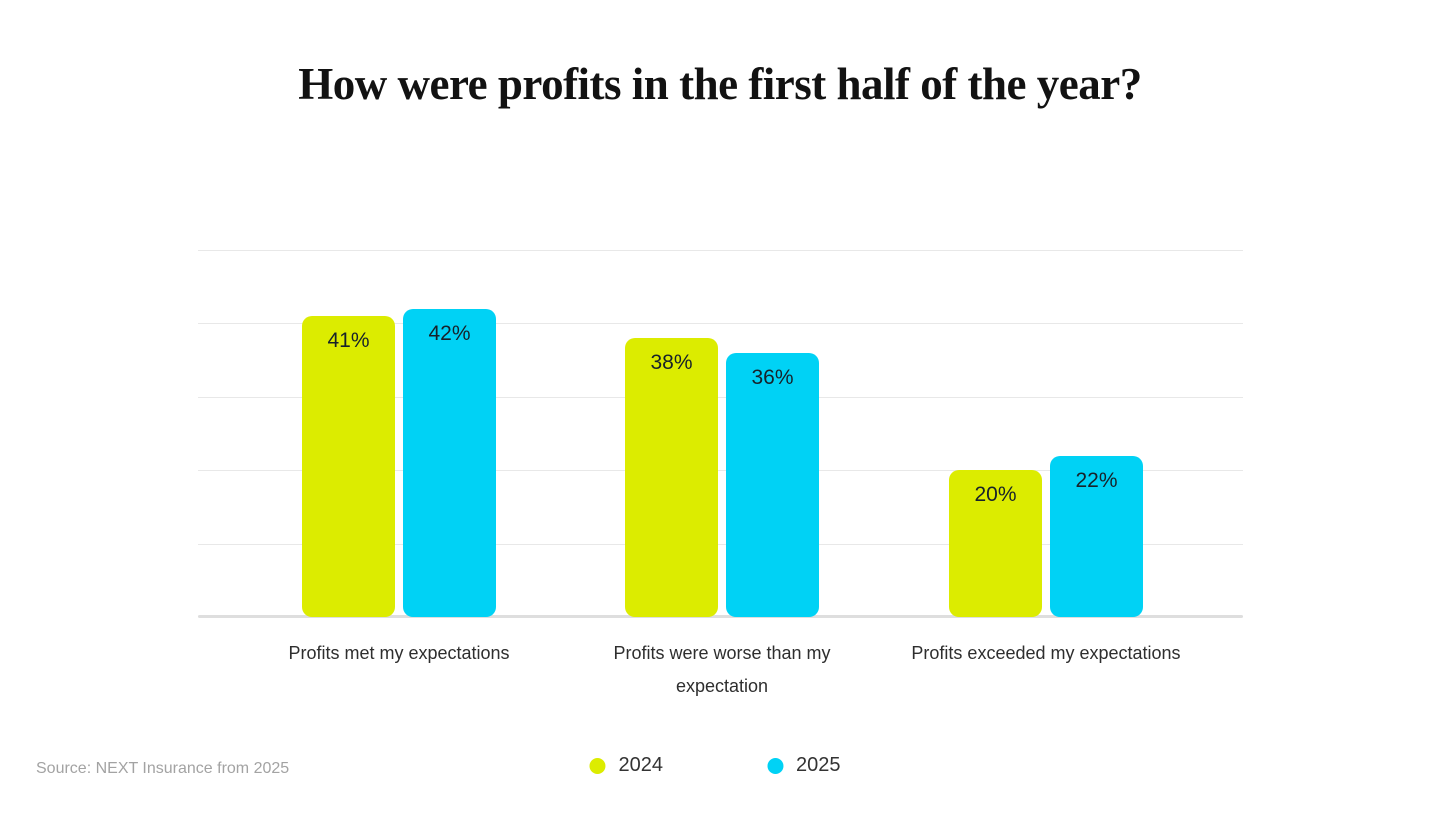 This screenshot has width=1440, height=816. Describe the element at coordinates (671, 477) in the screenshot. I see `bar-2024-category-2: 38%` at that location.